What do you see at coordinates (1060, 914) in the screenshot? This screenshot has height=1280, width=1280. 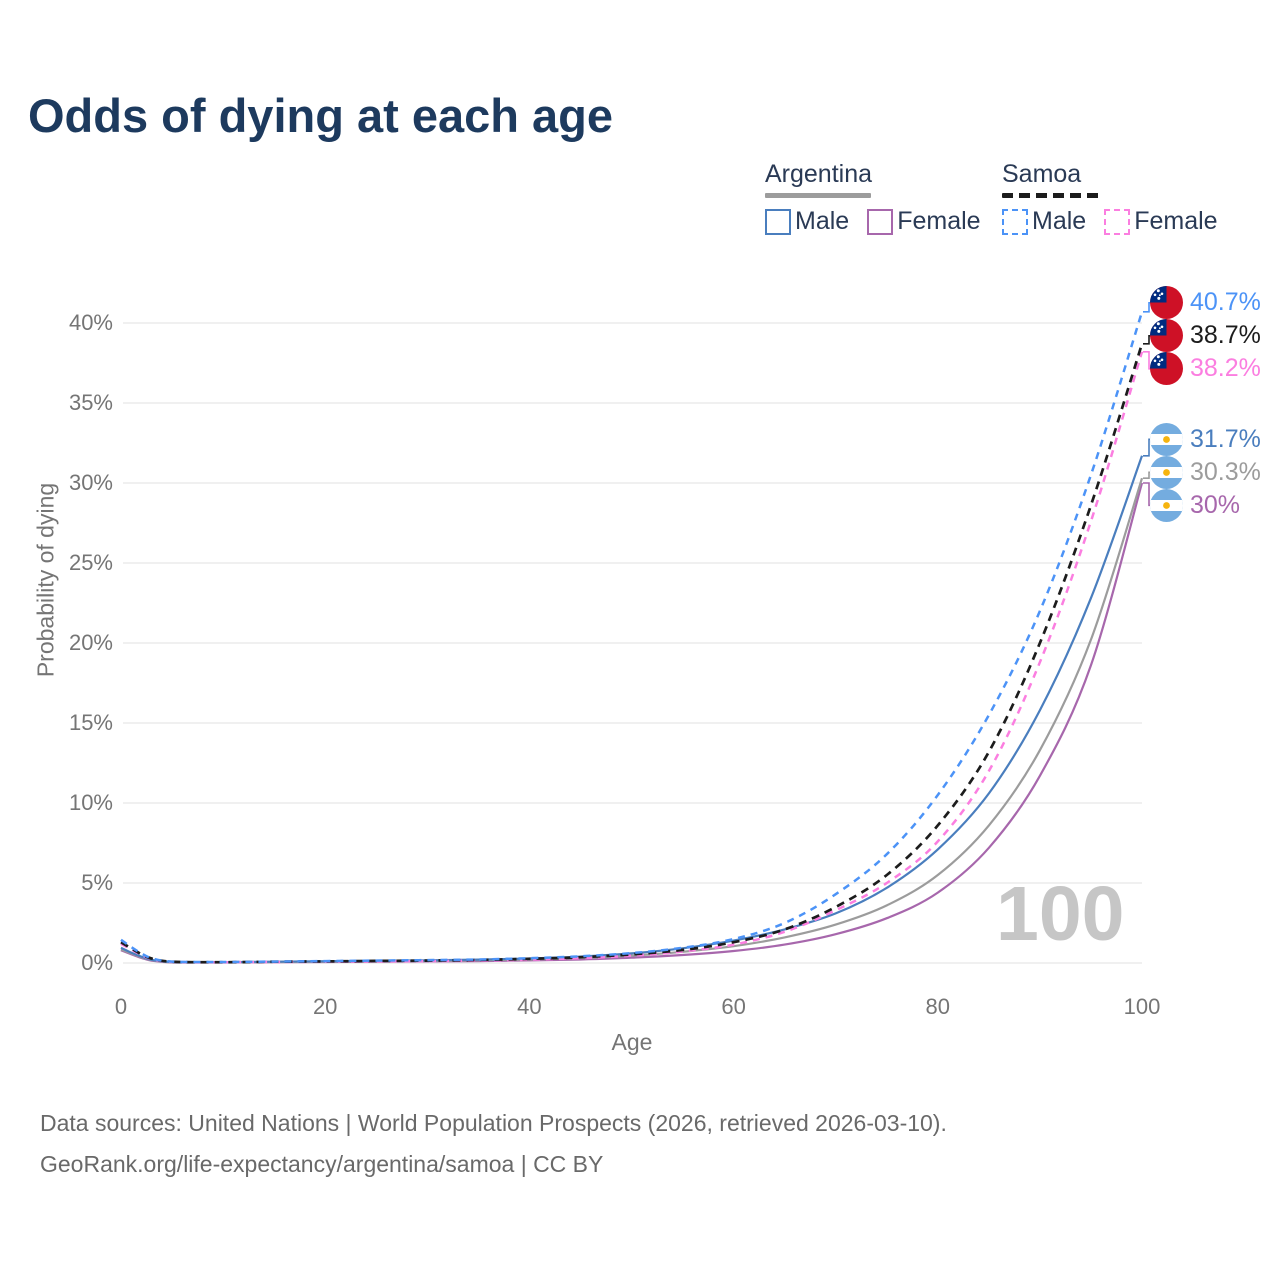 I see `age-watermark: 100` at bounding box center [1060, 914].